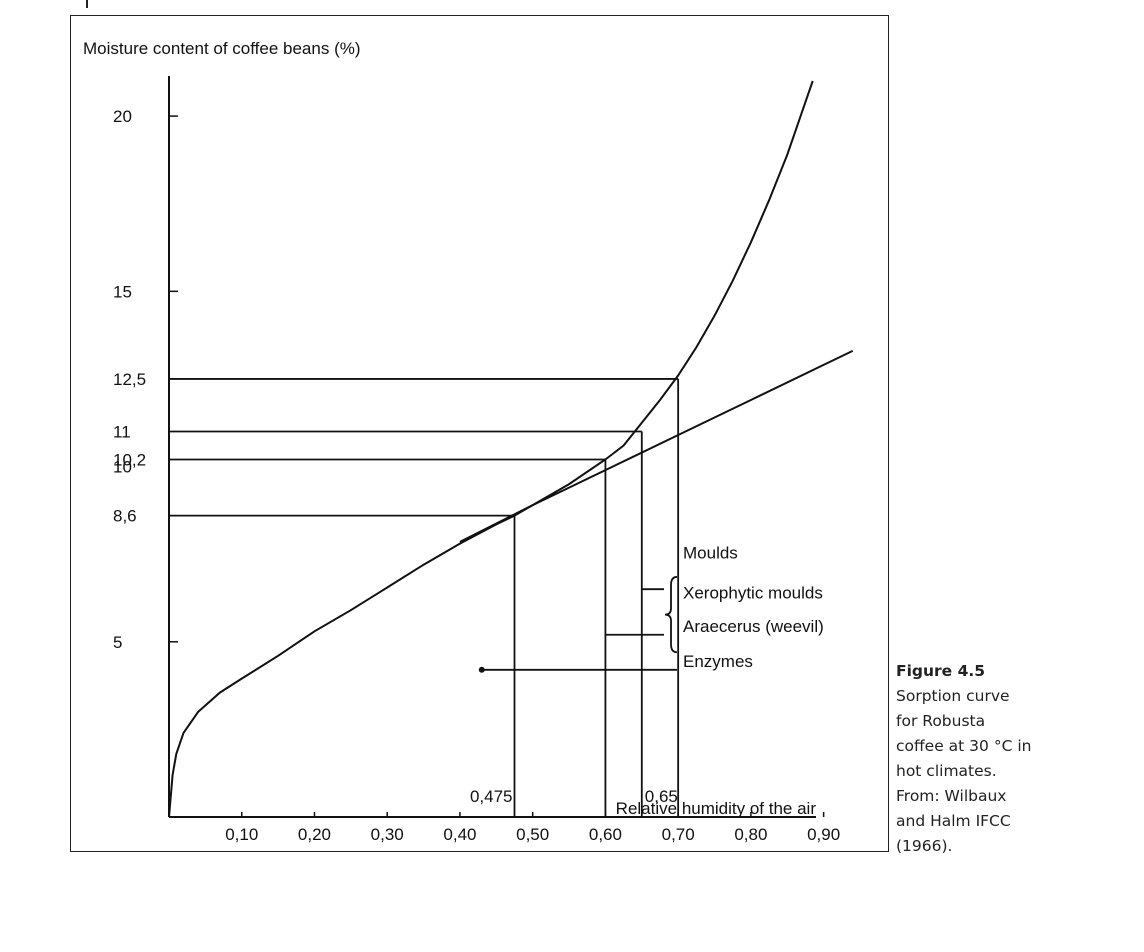  Describe the element at coordinates (481, 669) in the screenshot. I see `enzymes-arrowhead` at that location.